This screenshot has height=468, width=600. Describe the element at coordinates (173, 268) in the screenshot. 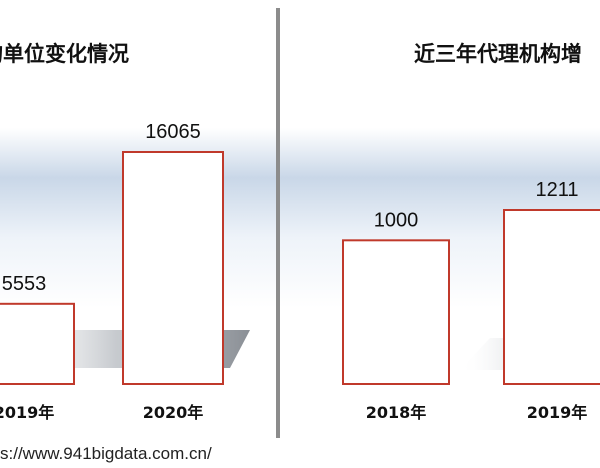

I see `bar-2020年` at that location.